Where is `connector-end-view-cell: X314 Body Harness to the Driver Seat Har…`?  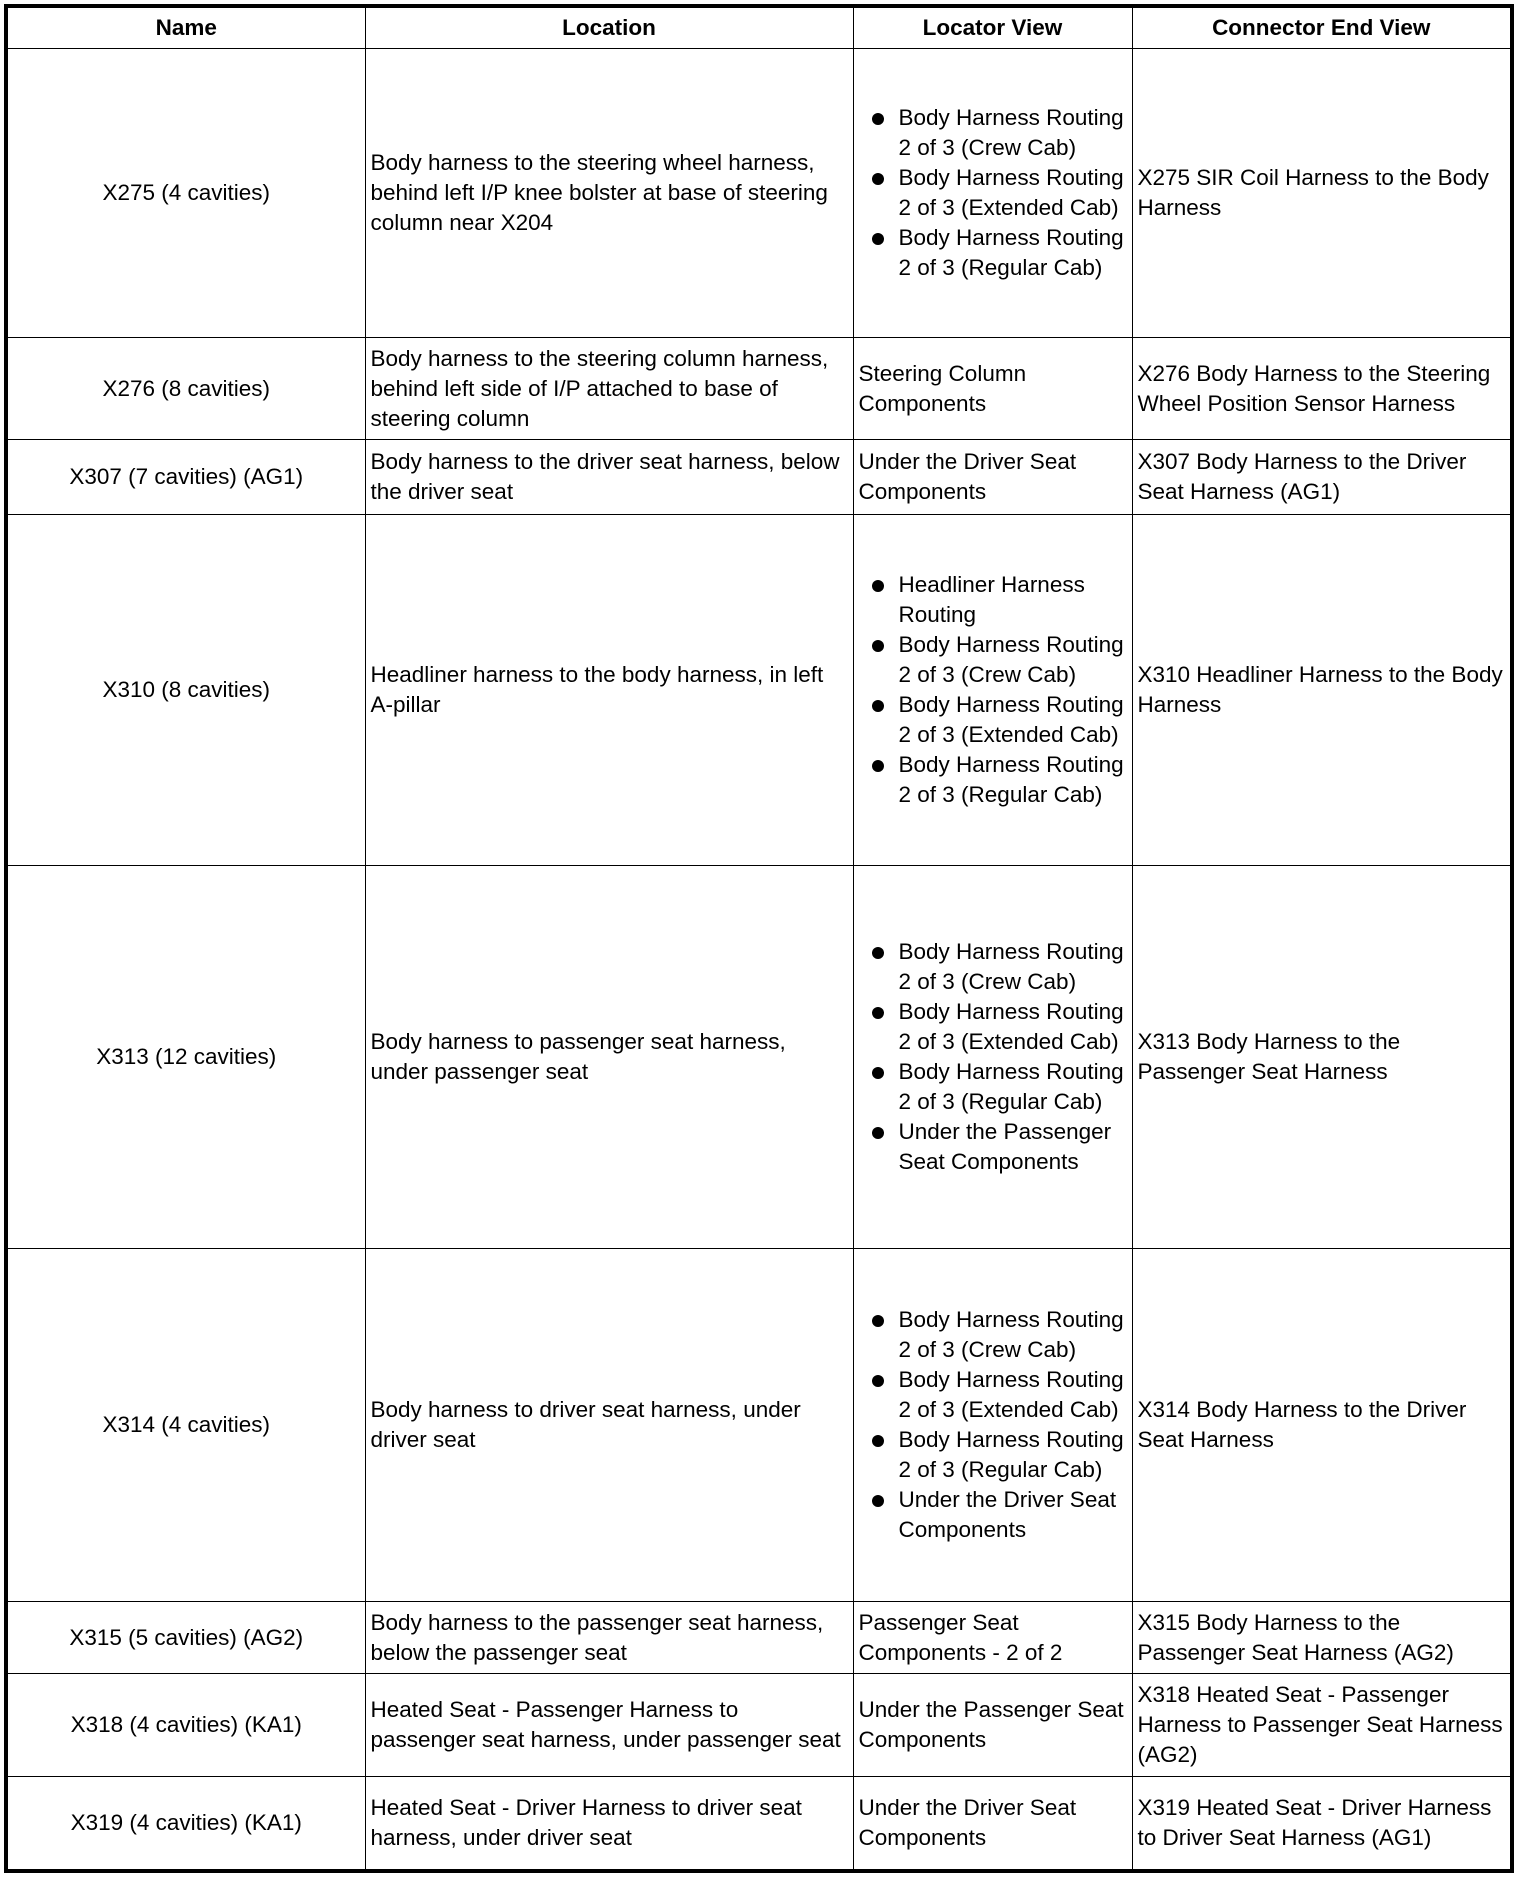 connector-end-view-cell: X314 Body Harness to the Driver Seat Har… is located at coordinates (1322, 1425).